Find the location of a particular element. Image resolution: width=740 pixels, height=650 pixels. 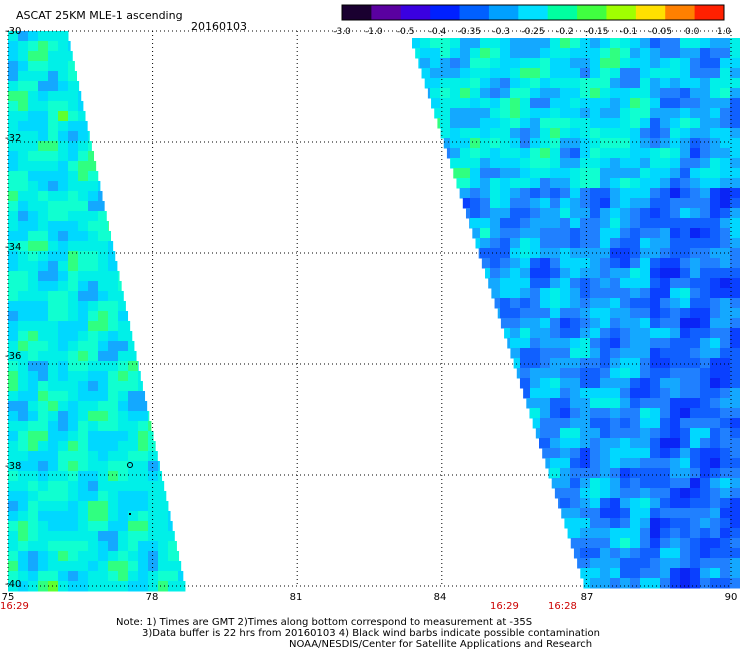

colorbar-swatch is located at coordinates (386, 12).